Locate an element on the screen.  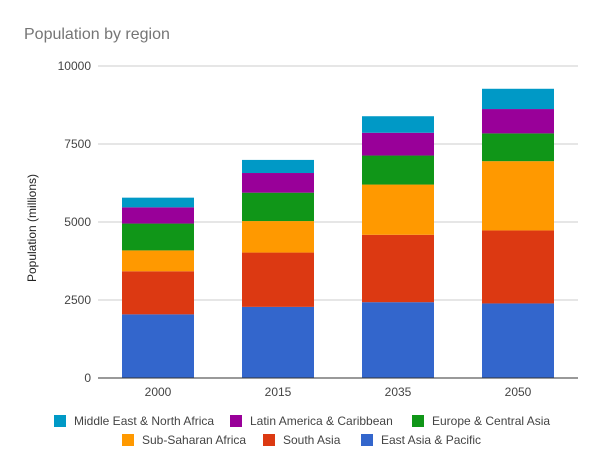
legend-label: Middle East & North Africa is located at coordinates (144, 421).